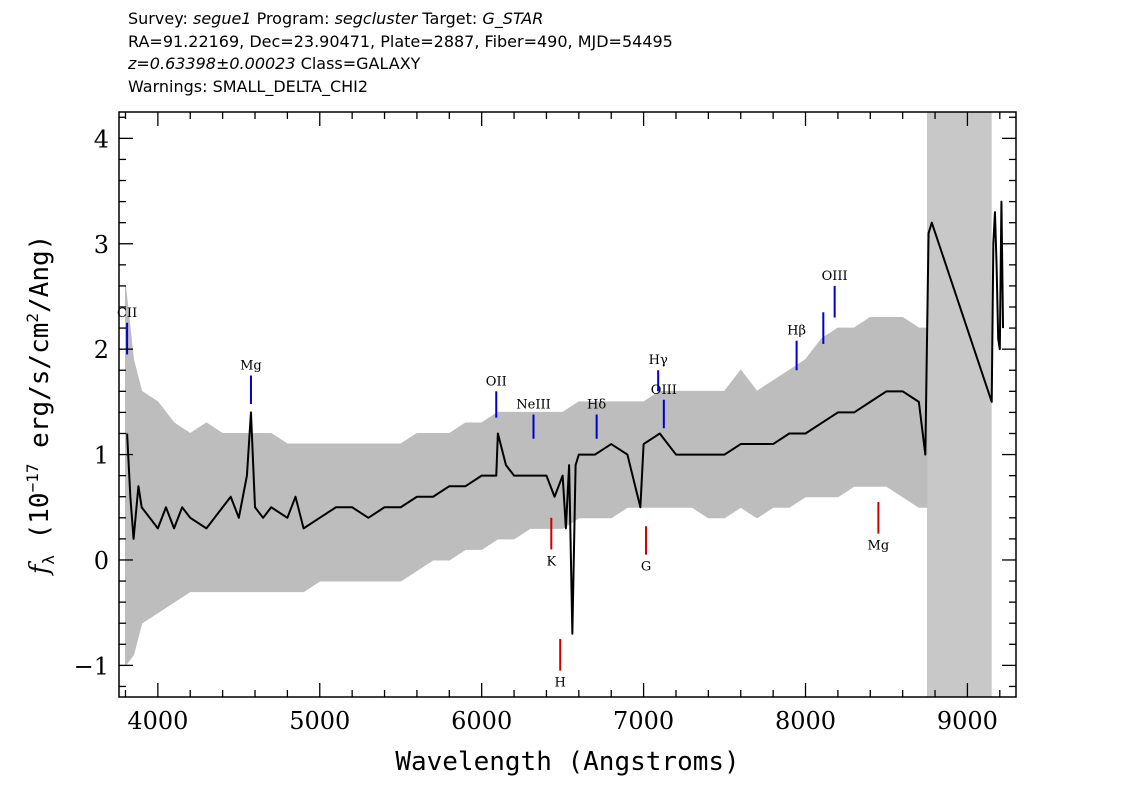  Describe the element at coordinates (533, 405) in the screenshot. I see `line-marker-label-3: NeIII` at that location.